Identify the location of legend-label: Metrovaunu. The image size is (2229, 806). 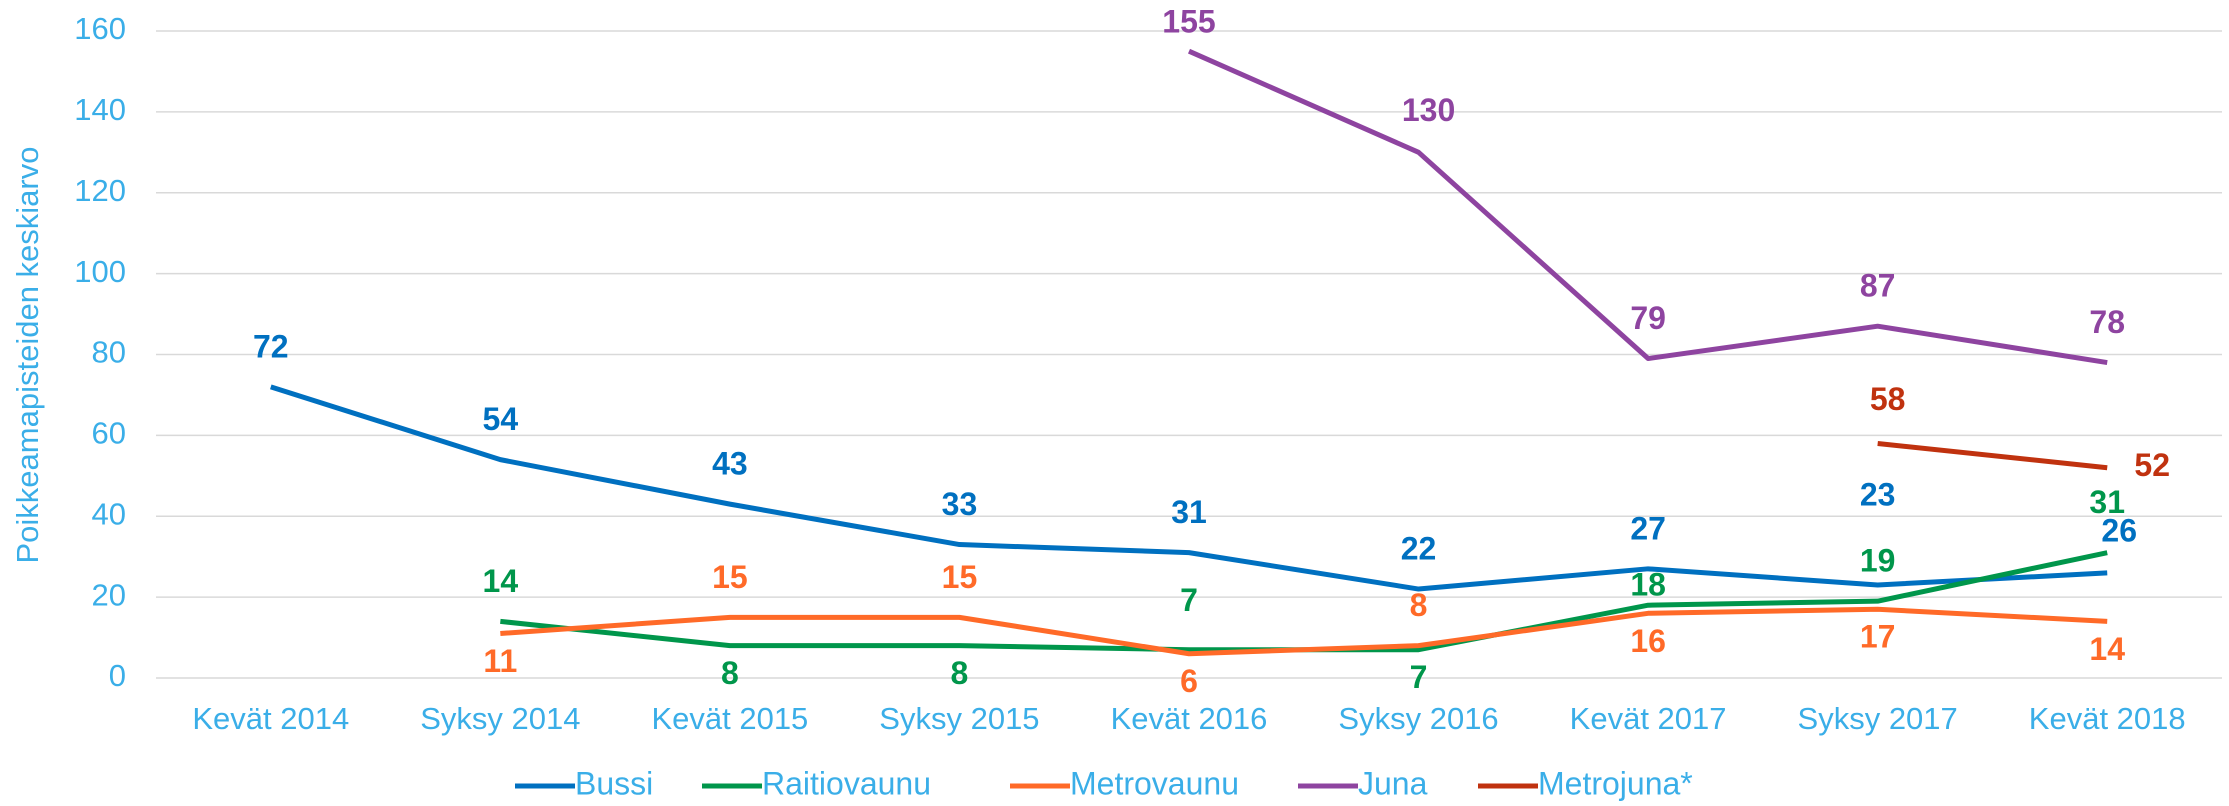
(1154, 783).